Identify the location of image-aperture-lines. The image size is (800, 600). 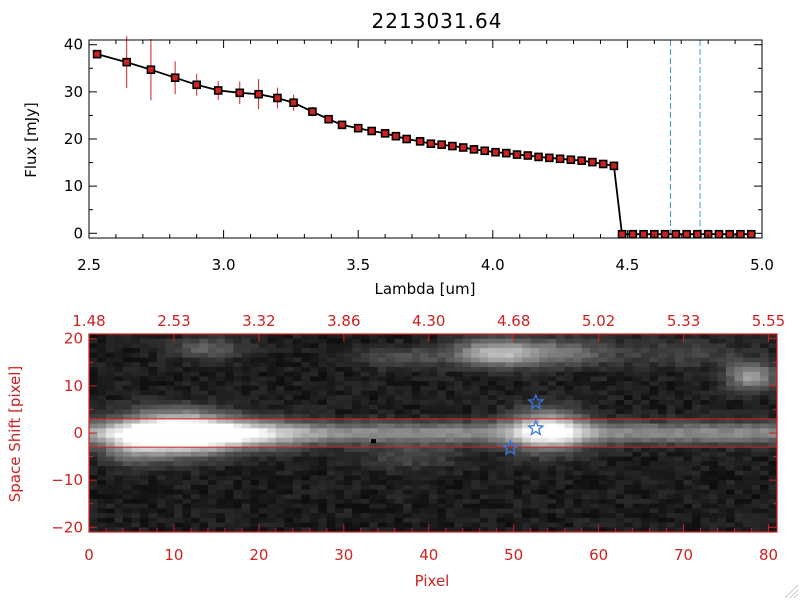
(433, 433).